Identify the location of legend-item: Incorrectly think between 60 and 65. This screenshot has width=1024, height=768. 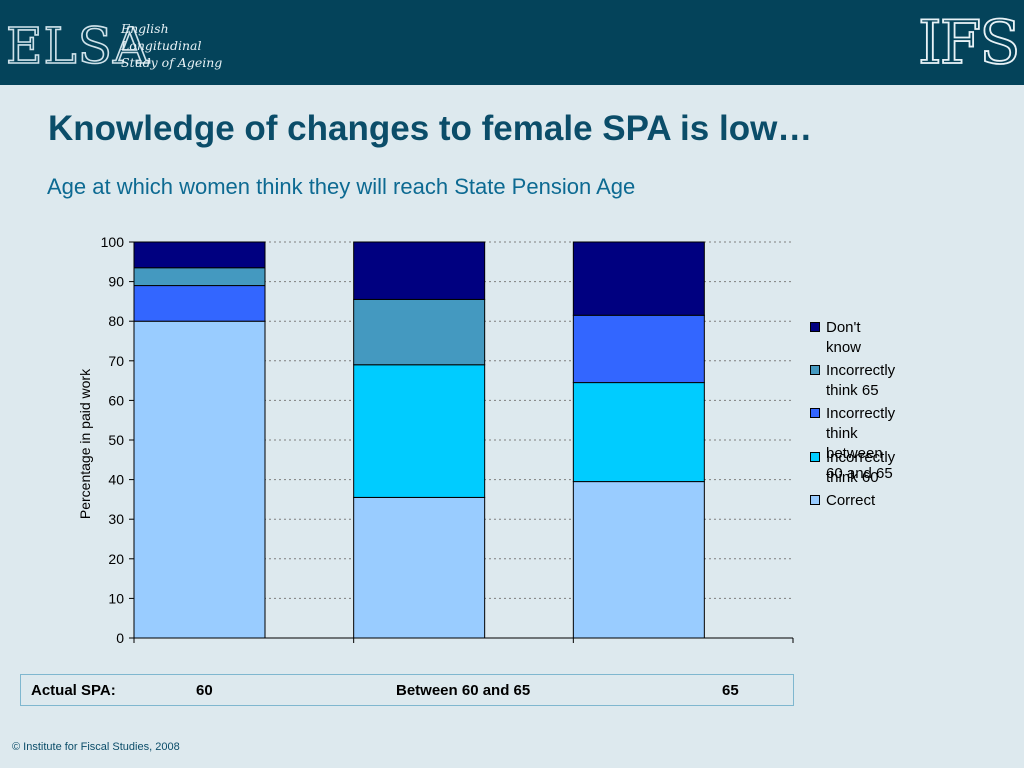
(852, 444).